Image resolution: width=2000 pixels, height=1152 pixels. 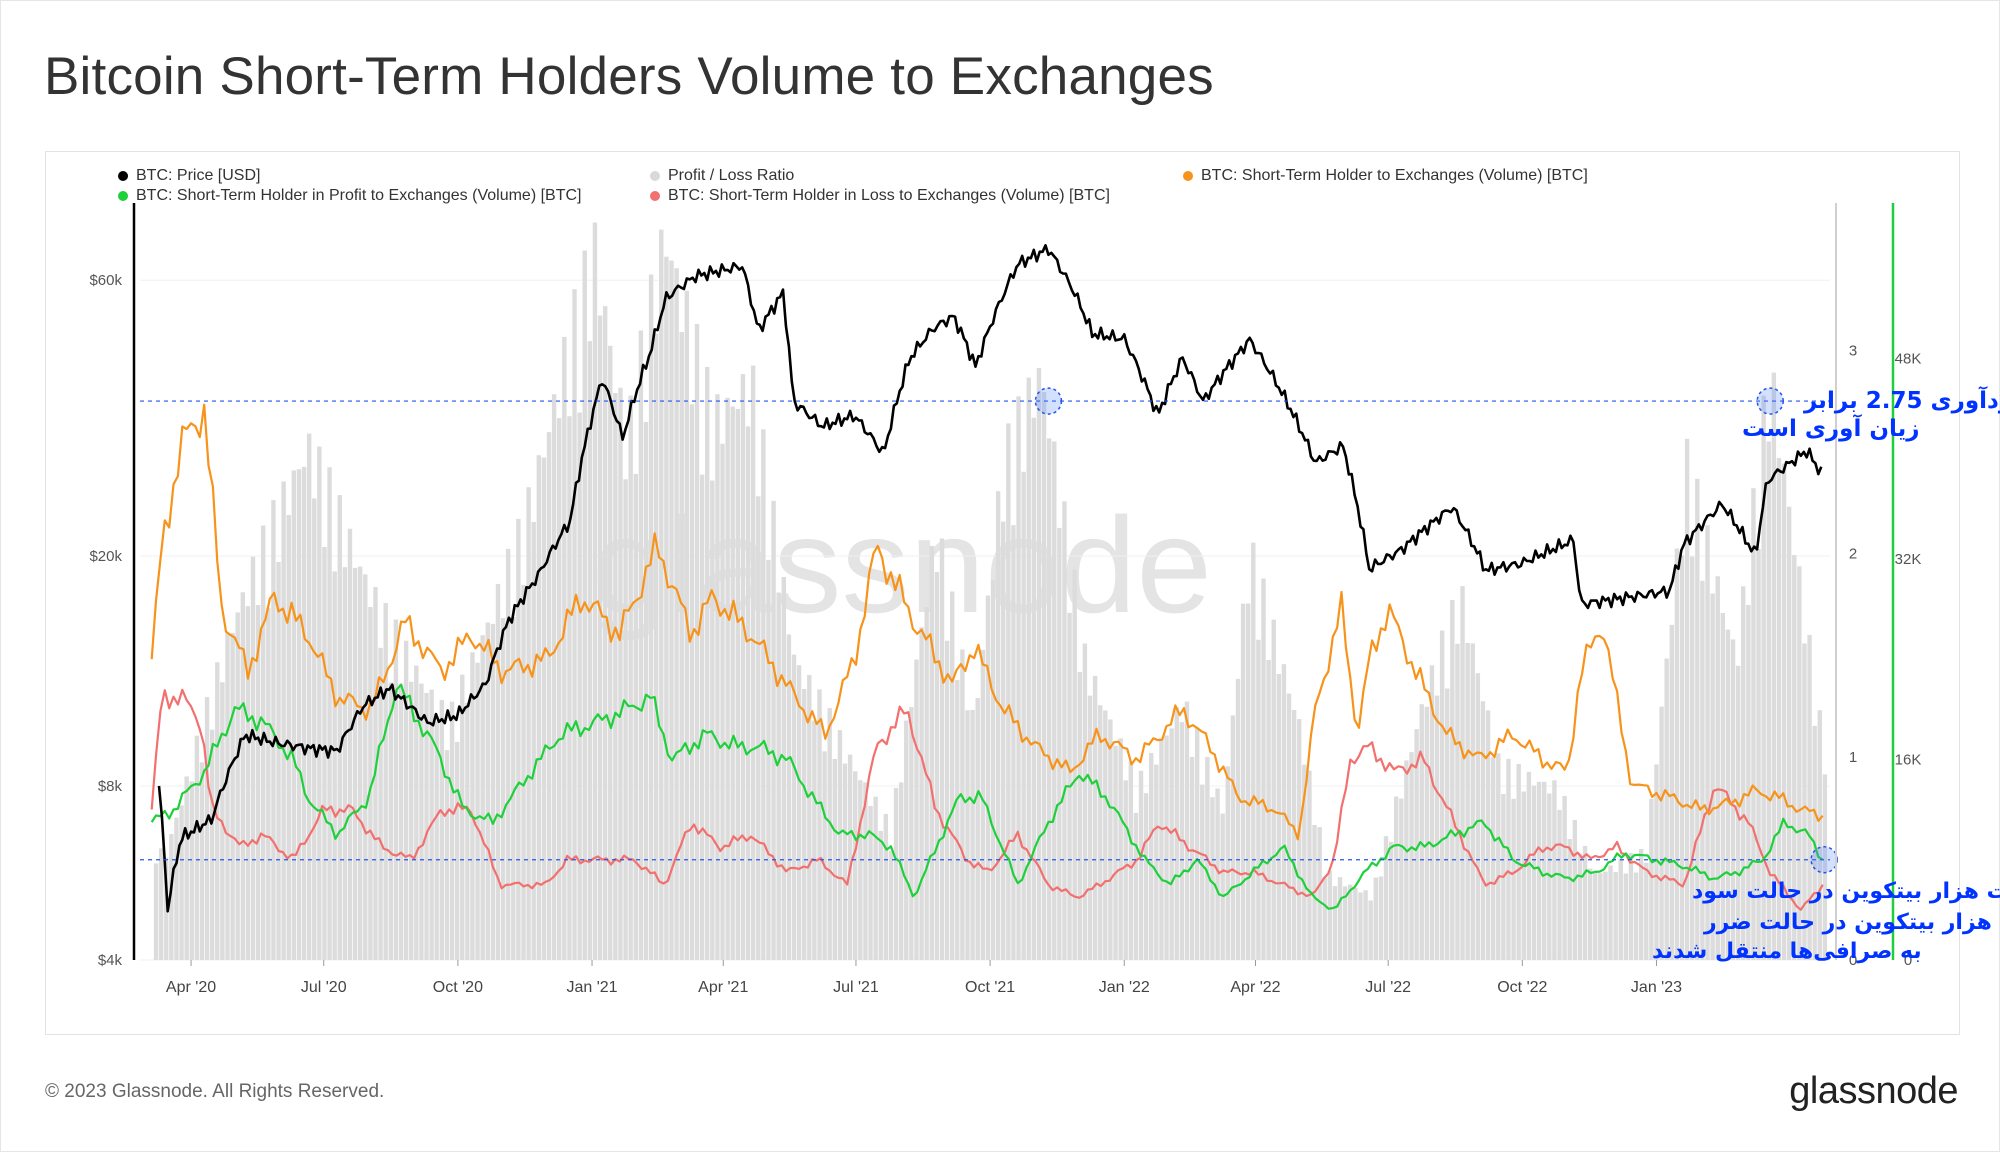 What do you see at coordinates (1124, 987) in the screenshot?
I see `x-tick-label: Jan '22` at bounding box center [1124, 987].